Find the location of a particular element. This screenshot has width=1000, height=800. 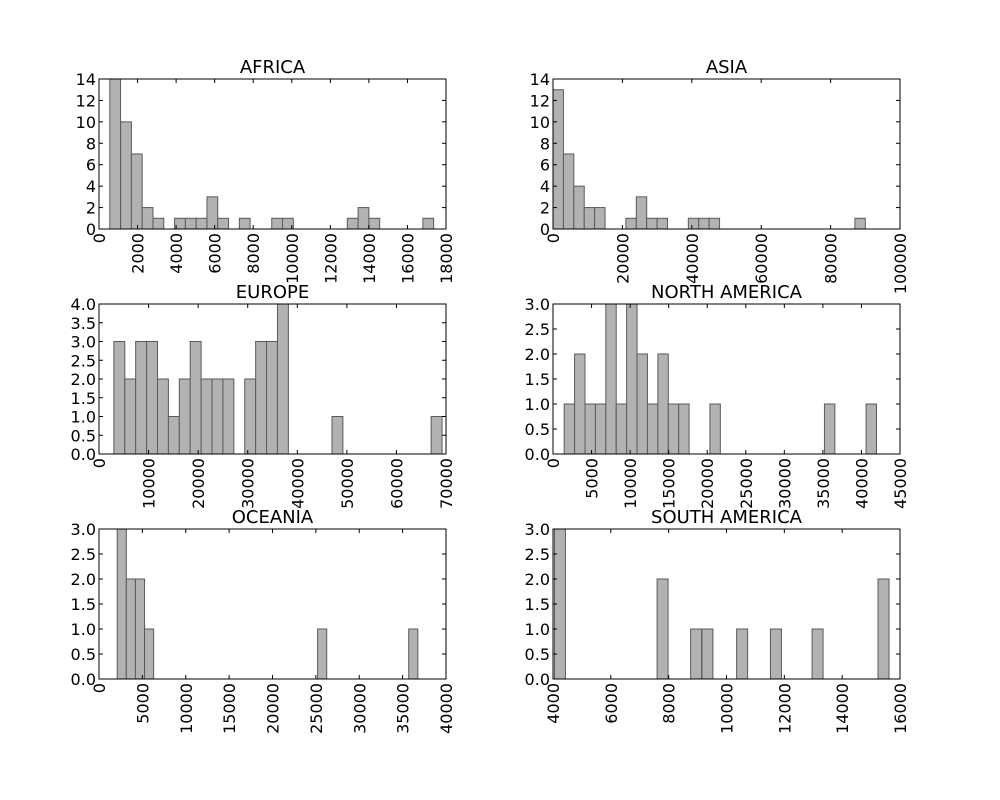

asia-ytick-label: 4 is located at coordinates (545, 186).